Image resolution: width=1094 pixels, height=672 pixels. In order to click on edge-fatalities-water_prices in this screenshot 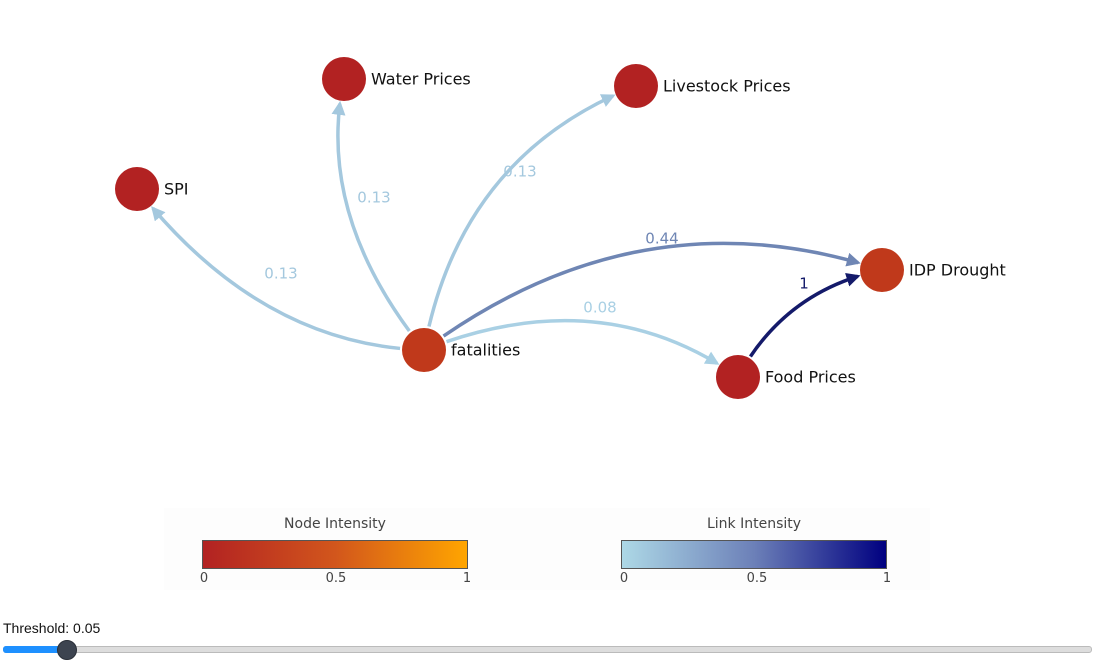, I will do `click(371, 216)`.